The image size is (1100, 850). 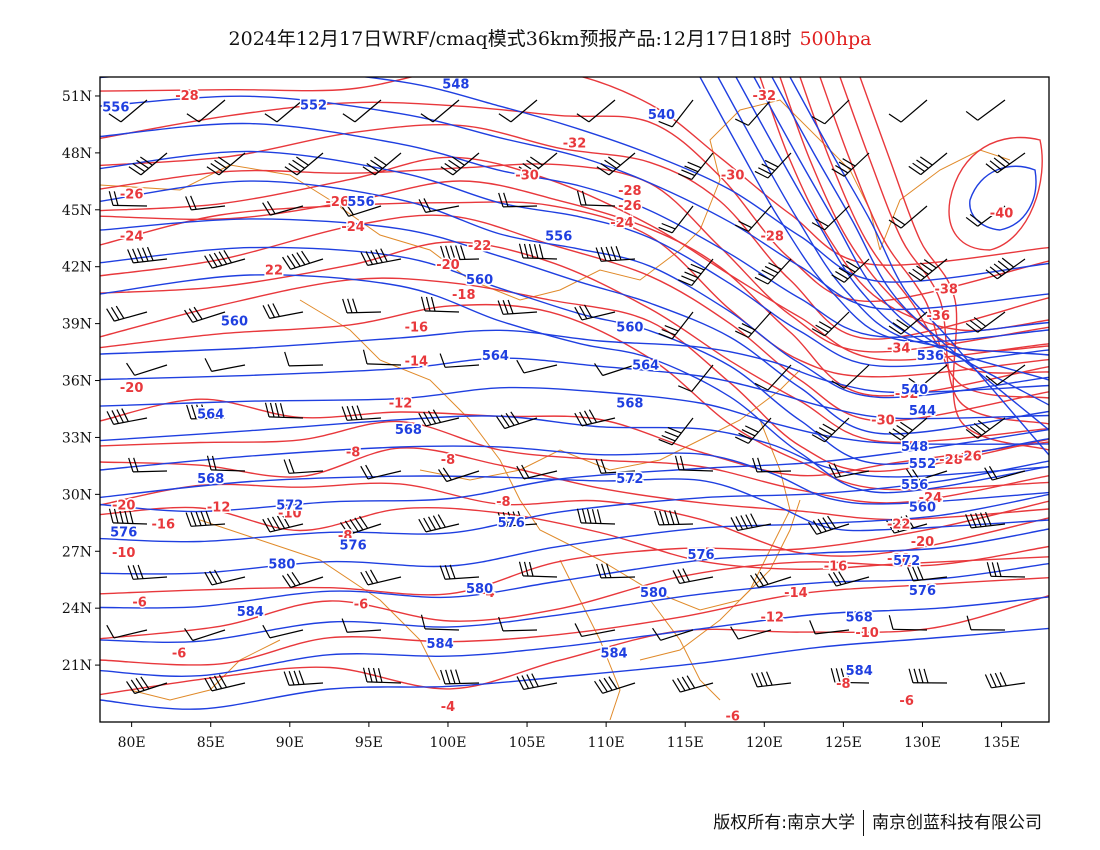 What do you see at coordinates (448, 707) in the screenshot?
I see `temperature-label: -4` at bounding box center [448, 707].